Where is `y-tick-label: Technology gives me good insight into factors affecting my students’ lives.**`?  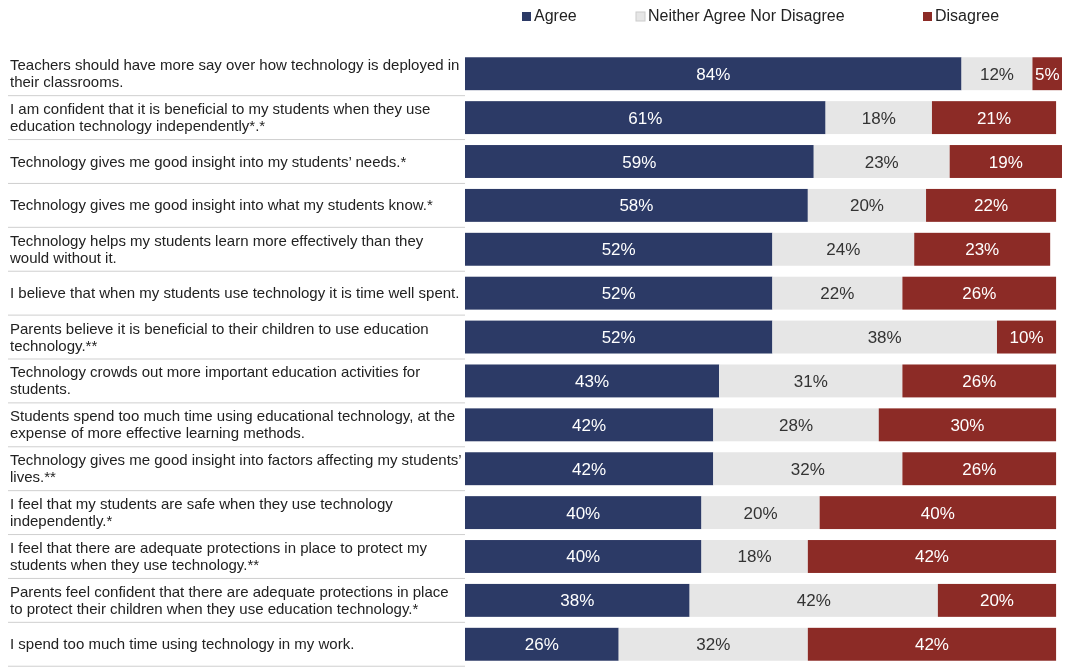 y-tick-label: Technology gives me good insight into factors affecting my students’ lives.** is located at coordinates (236, 468).